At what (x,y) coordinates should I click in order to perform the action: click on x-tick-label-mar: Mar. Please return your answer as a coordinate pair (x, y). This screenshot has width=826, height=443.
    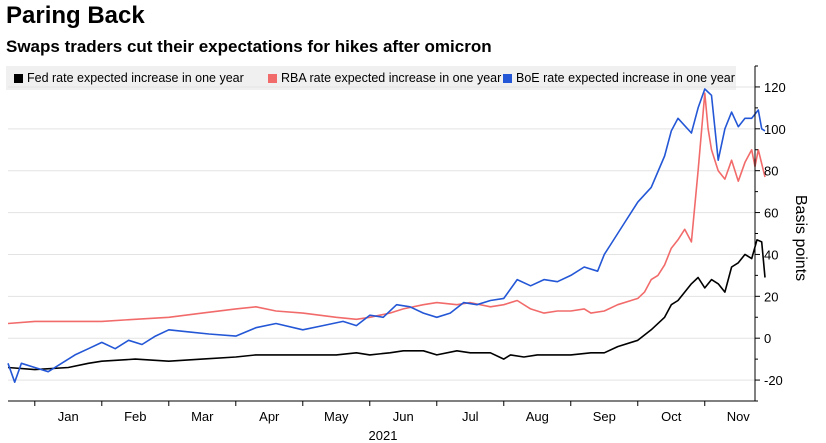
    Looking at the image, I should click on (202, 416).